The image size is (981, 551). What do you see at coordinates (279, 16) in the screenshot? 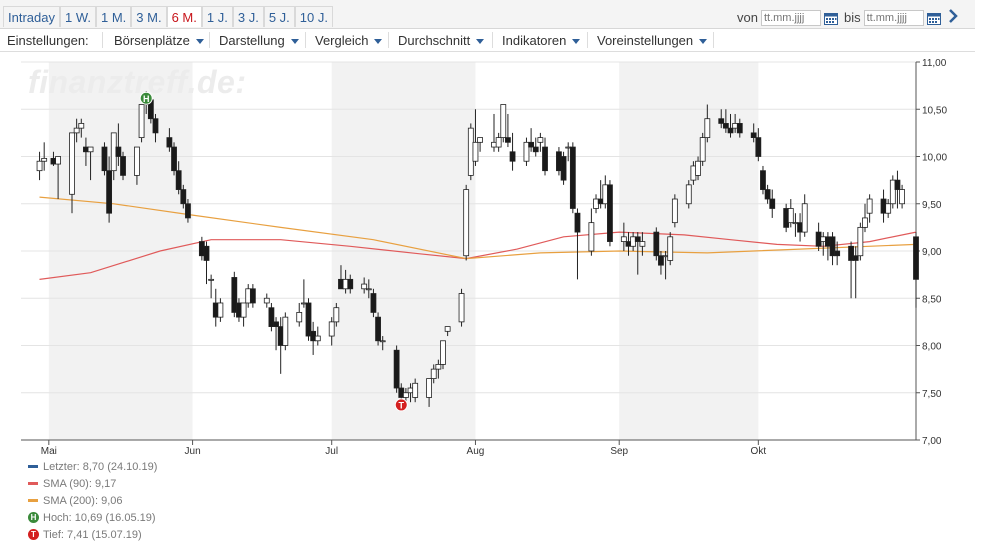
I see `tab-5-j: 5 J.` at bounding box center [279, 16].